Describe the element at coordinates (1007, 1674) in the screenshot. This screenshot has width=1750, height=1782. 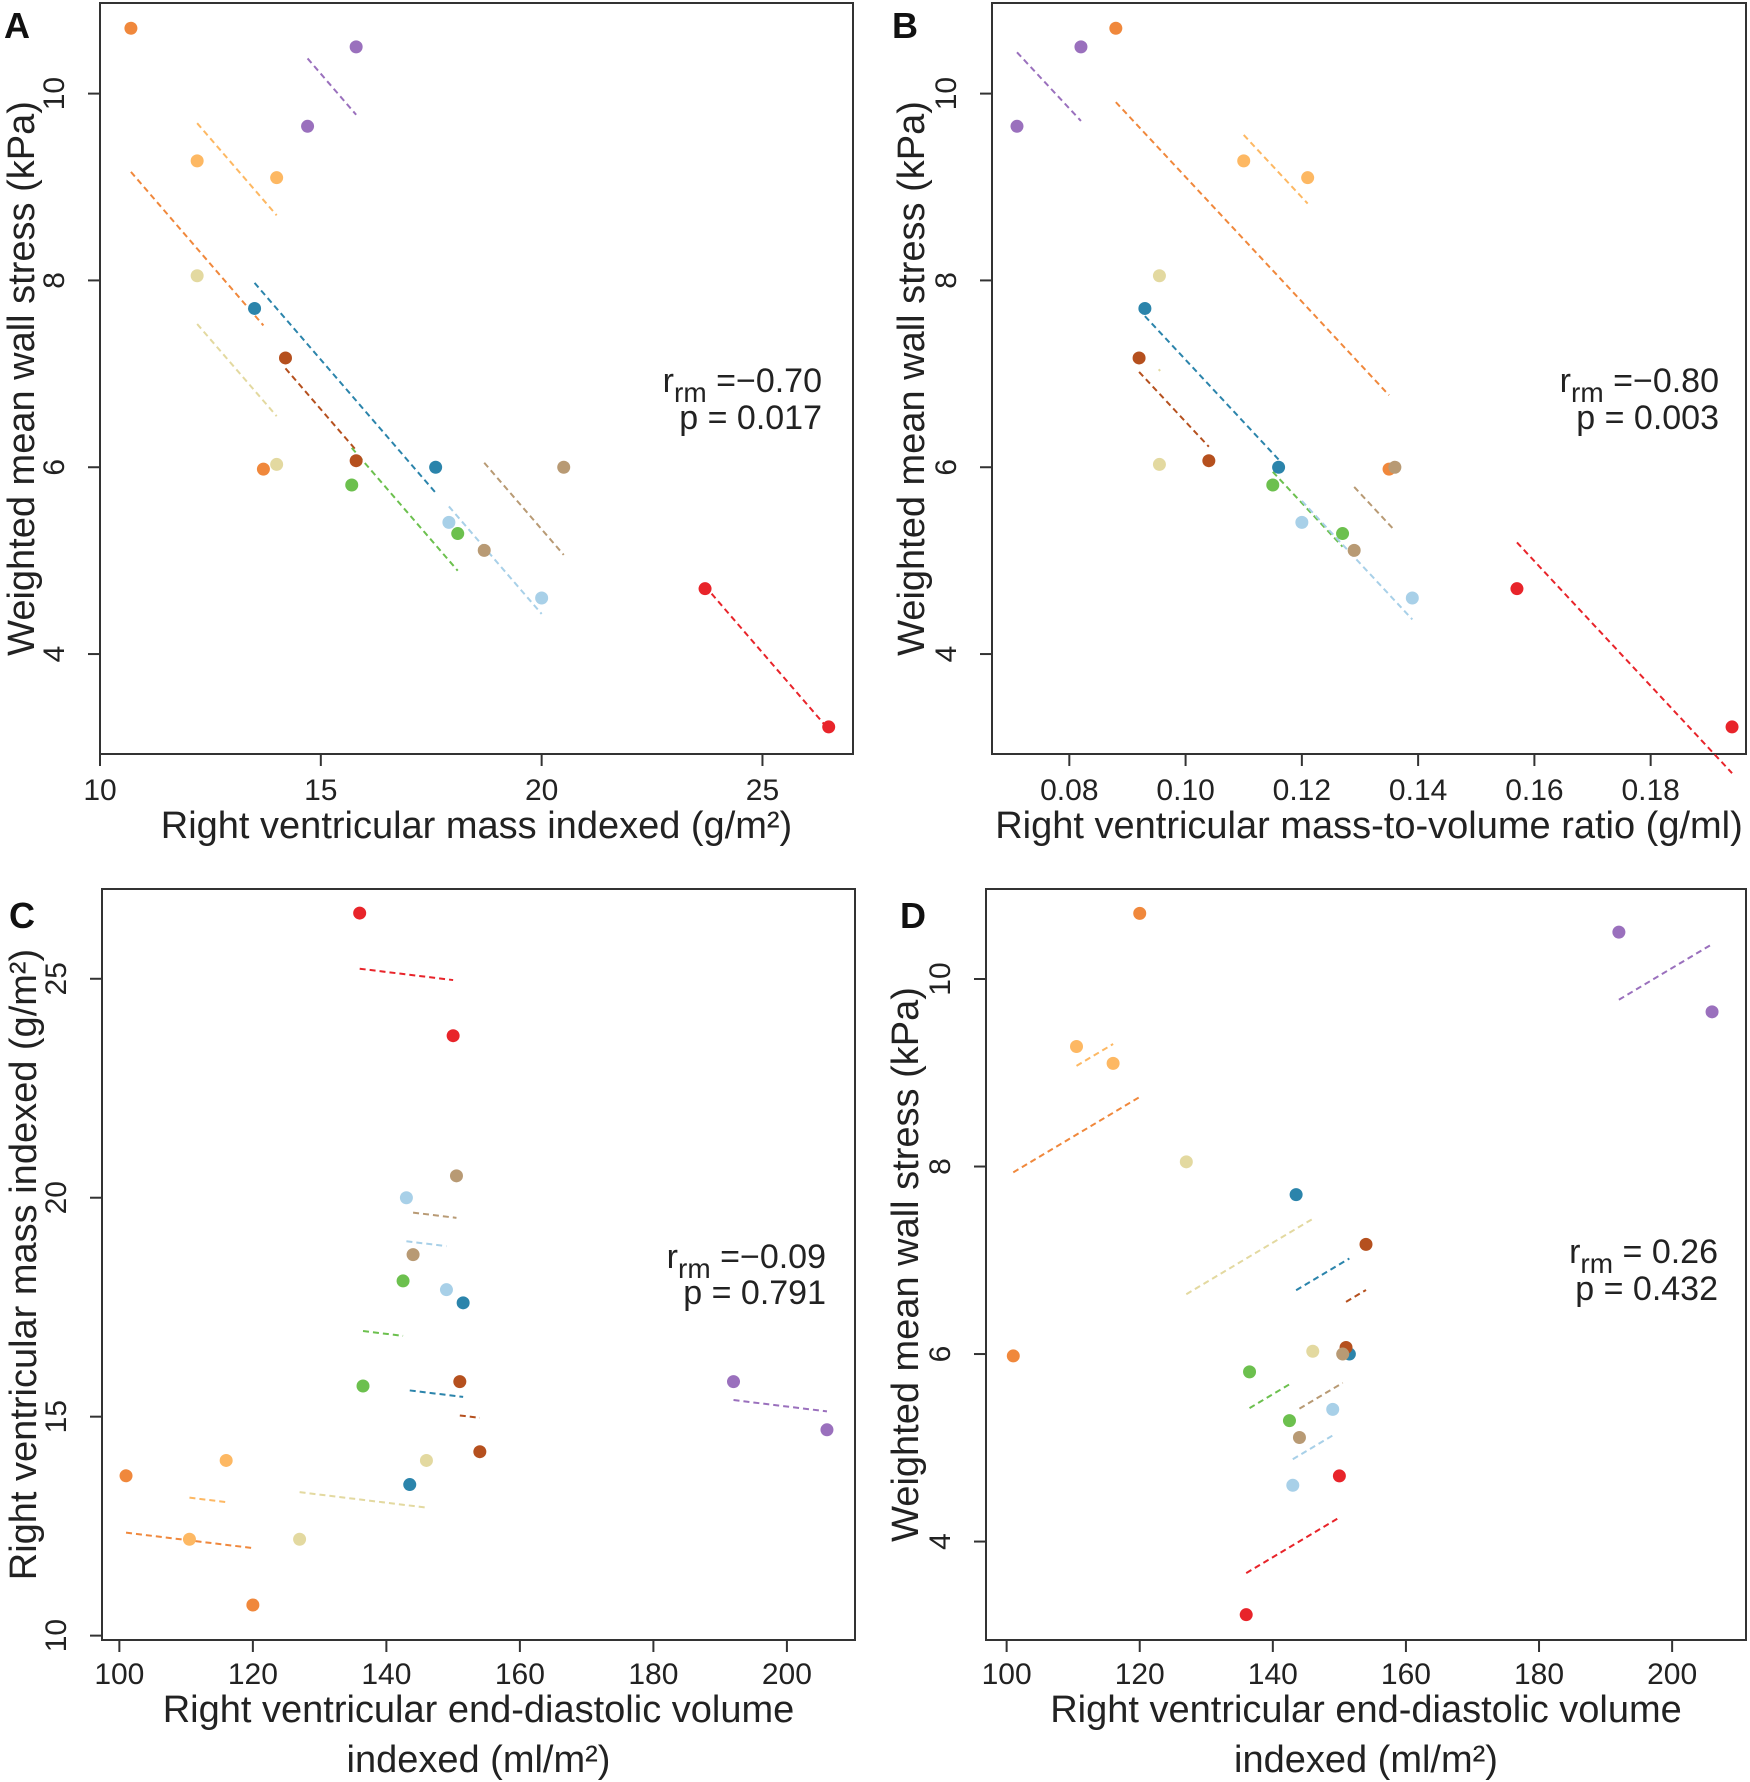
I see `x-tick-label: 100` at that location.